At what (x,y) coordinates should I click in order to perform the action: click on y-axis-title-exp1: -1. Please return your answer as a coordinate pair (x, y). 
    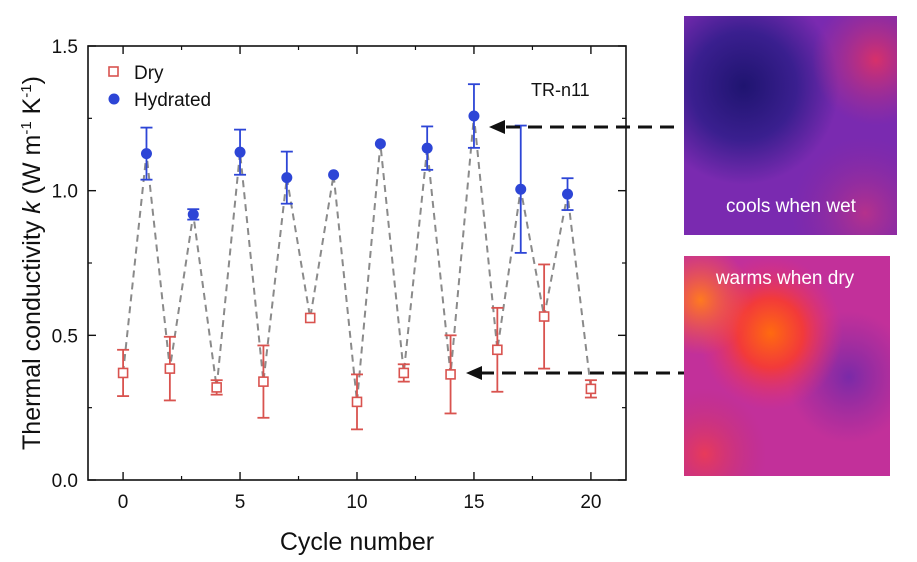
    Looking at the image, I should click on (26, 127).